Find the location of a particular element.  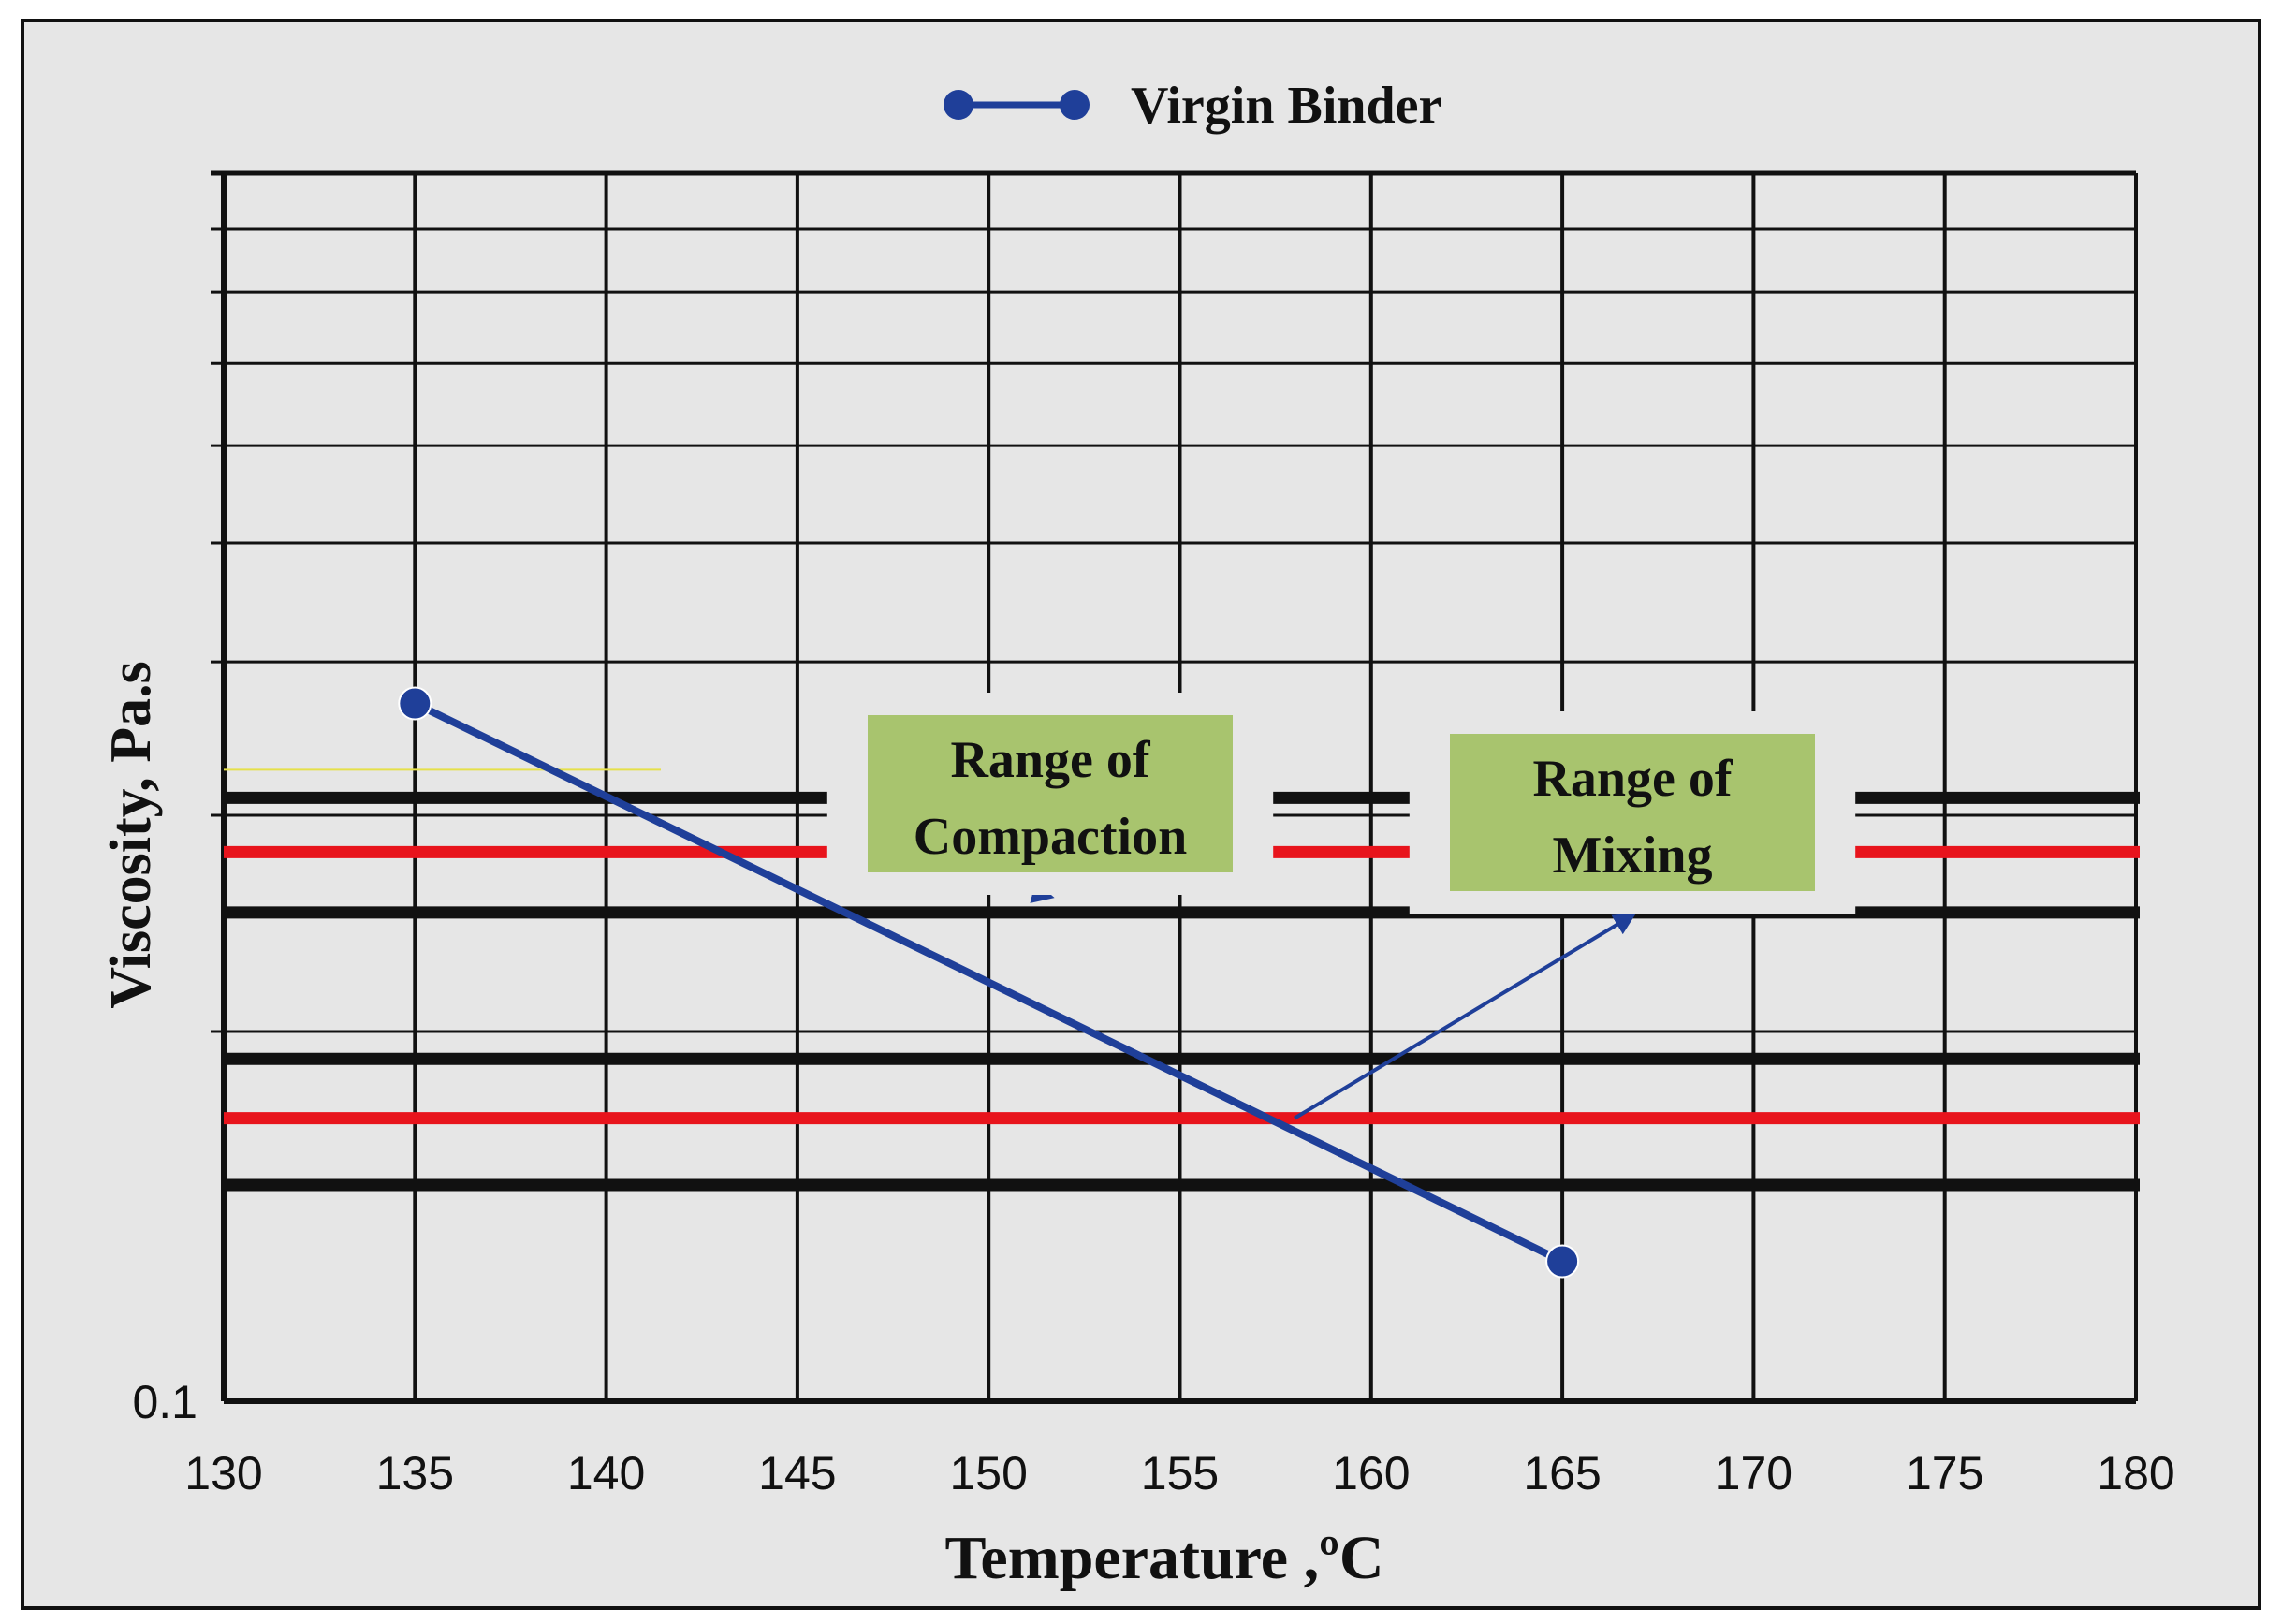

annotation-arrow-mixing is located at coordinates (1465, 1016).